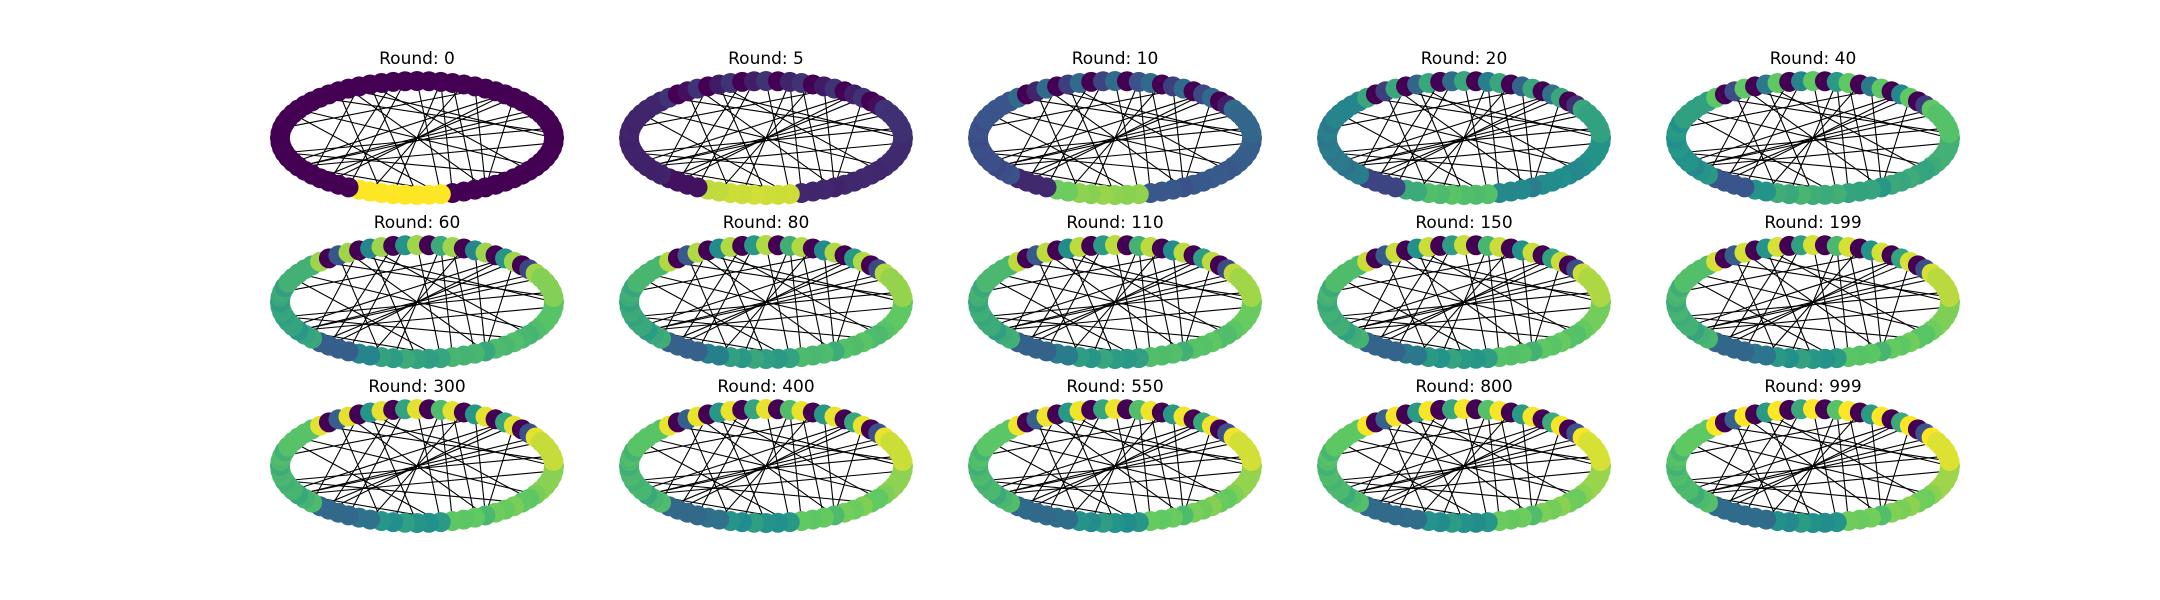 Image resolution: width=2160 pixels, height=600 pixels. I want to click on graph-panel-round-150: Round: 150, so click(1464, 291).